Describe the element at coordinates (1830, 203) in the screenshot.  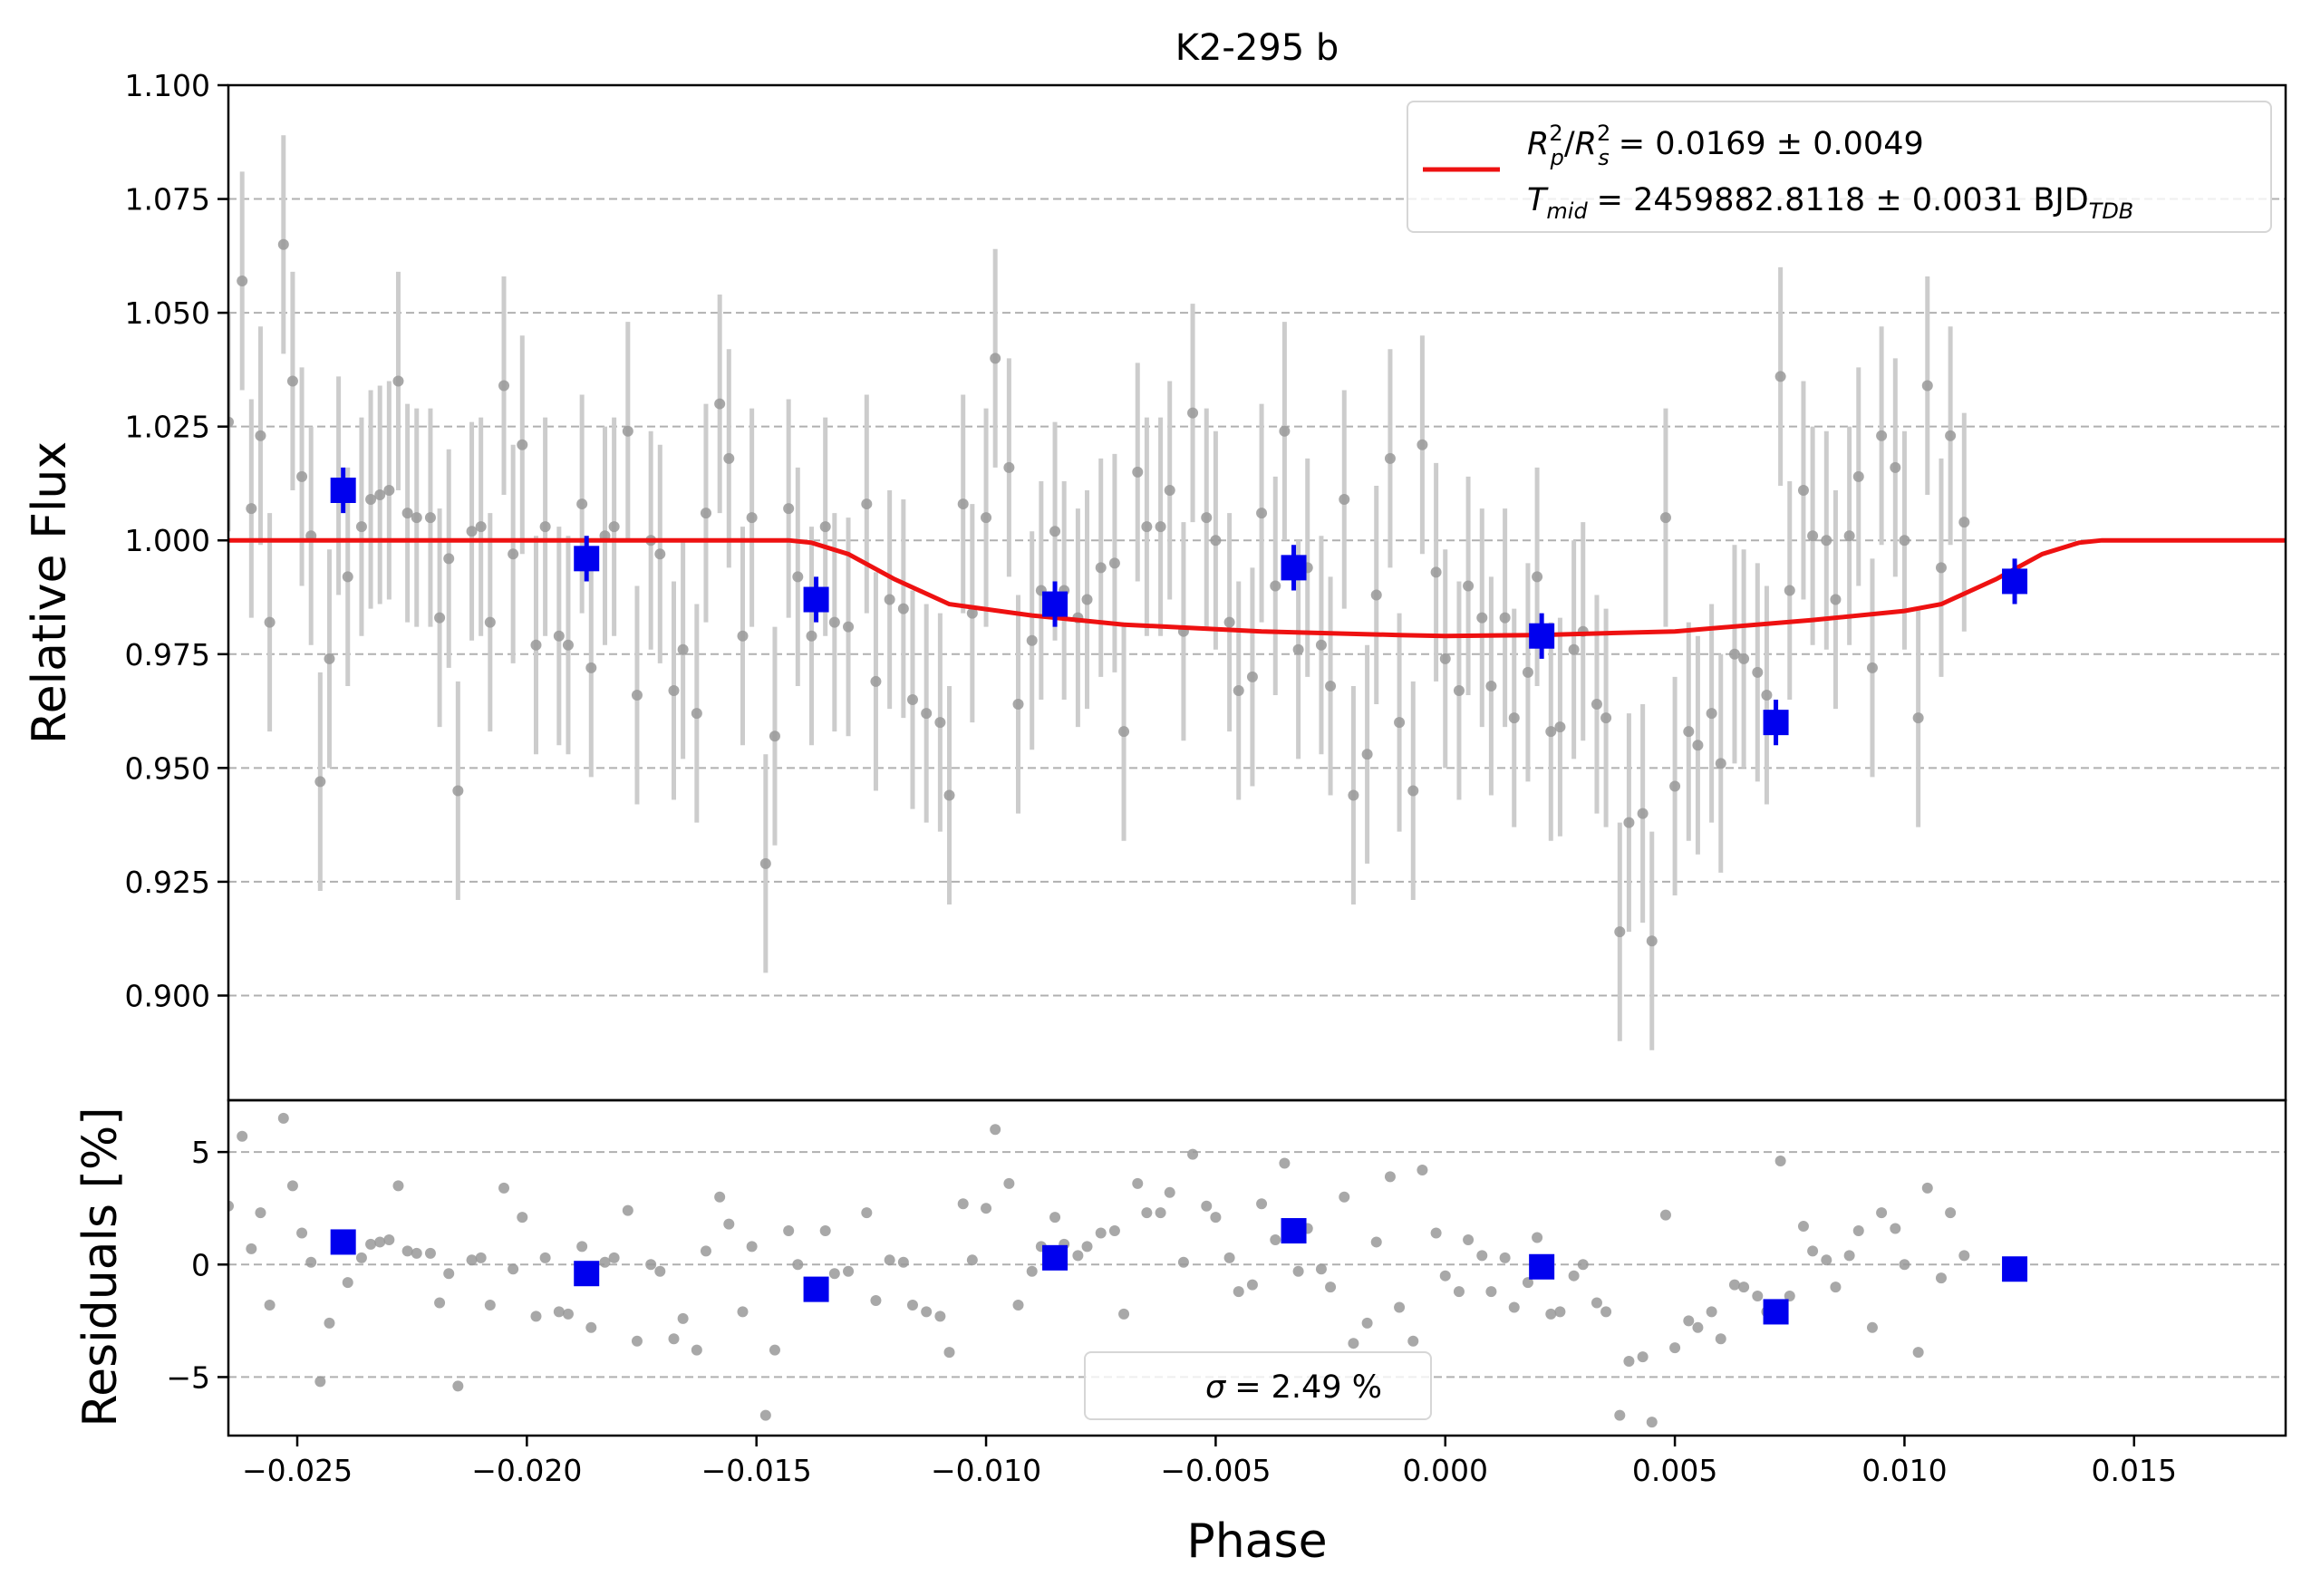
I see `legend-tmid-entry: Tmid = 2459882.8118 ± 0.0031 BJDTDB` at that location.